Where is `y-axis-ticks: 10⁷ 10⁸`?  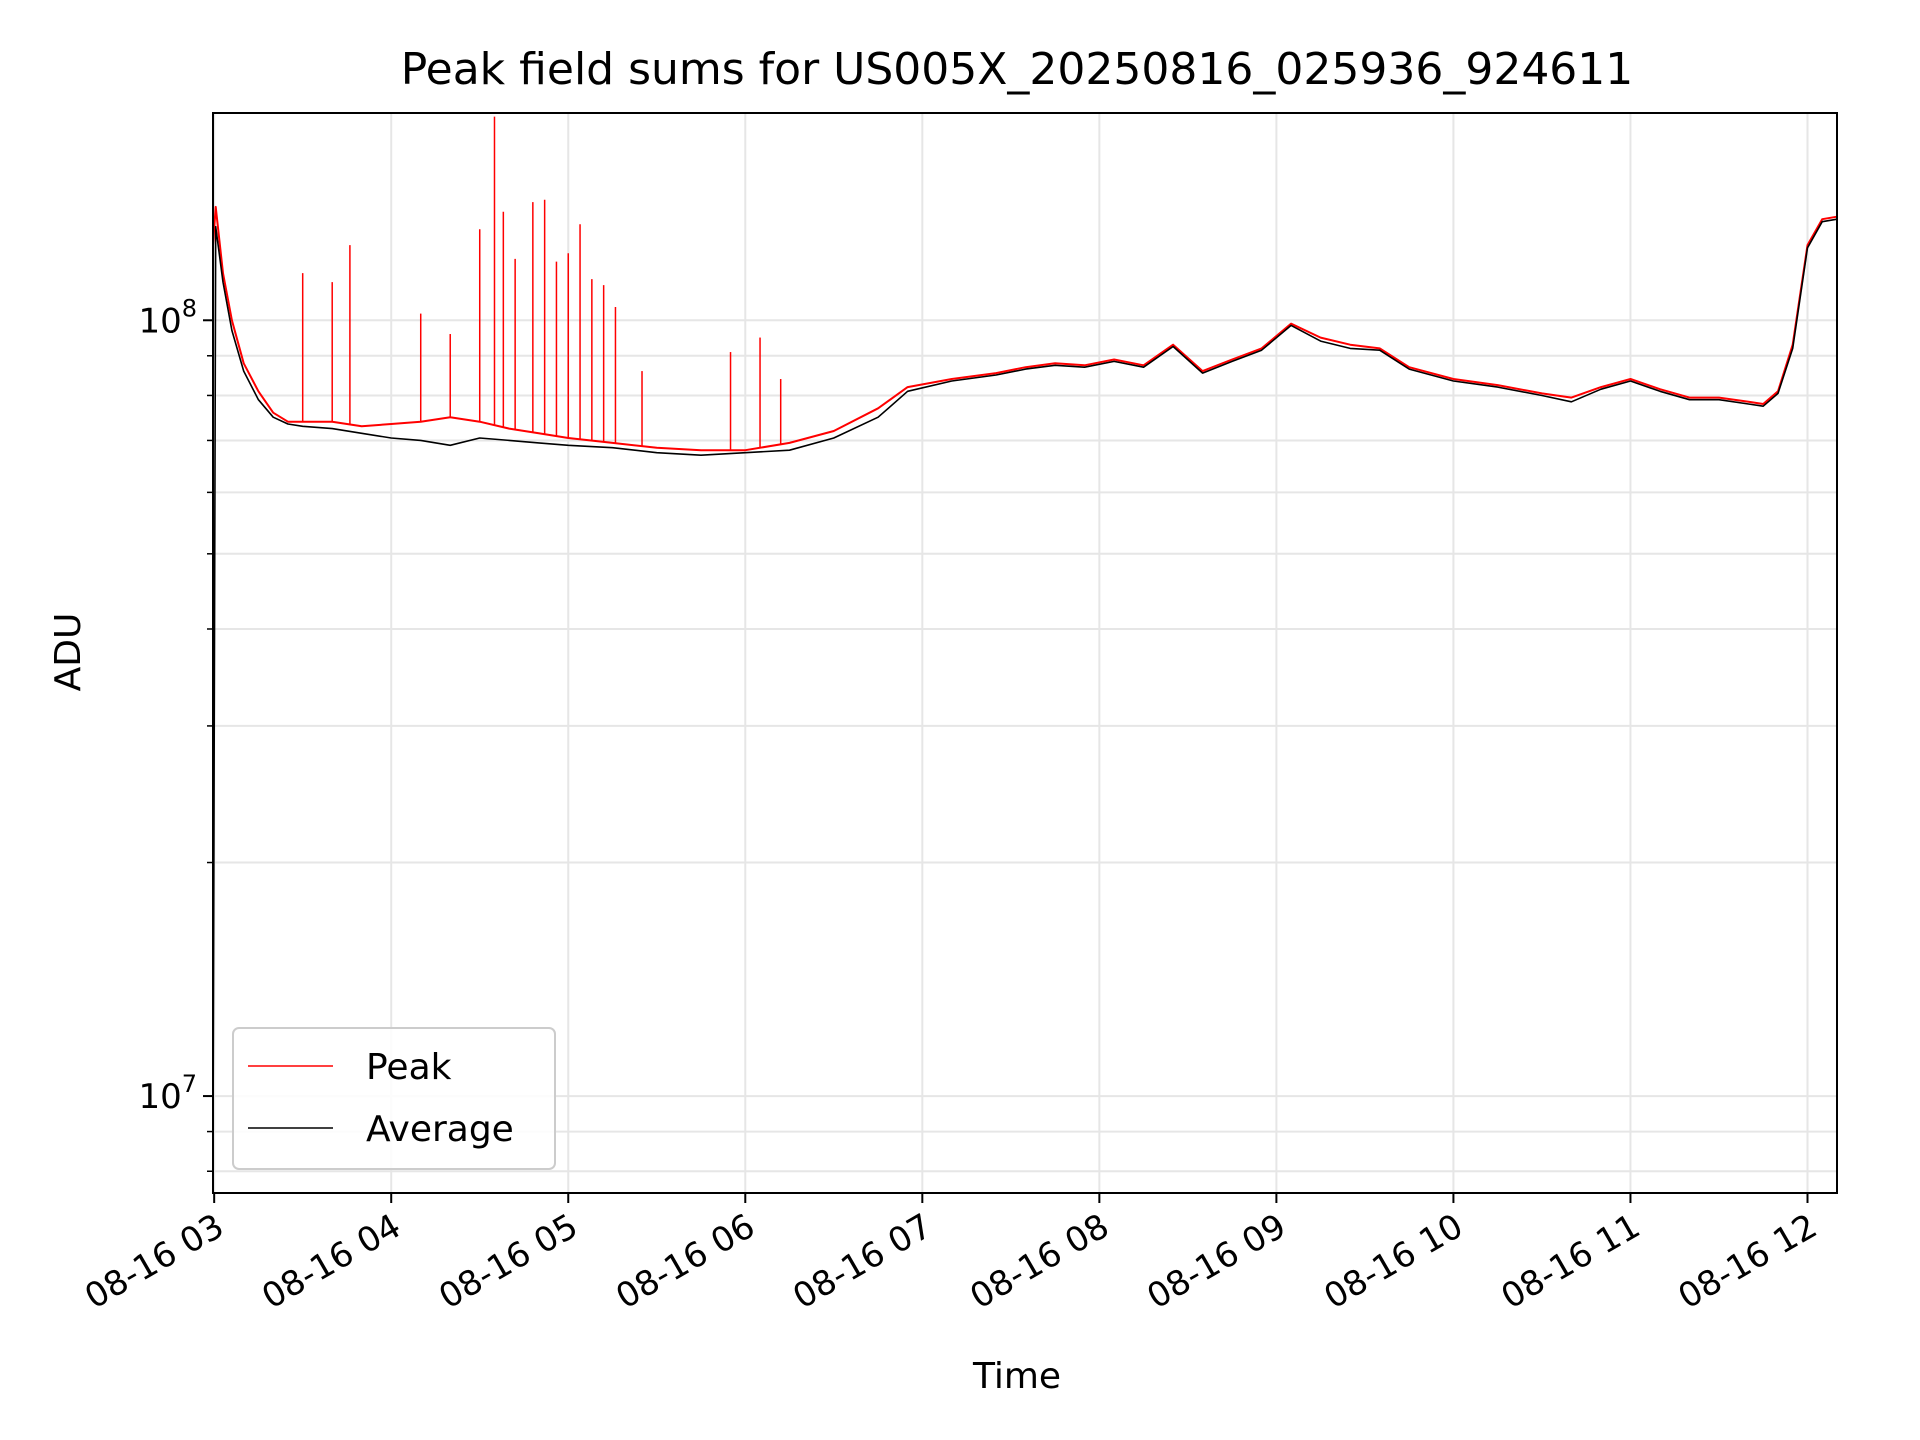 y-axis-ticks: 10⁷ 10⁸ is located at coordinates (175, 733).